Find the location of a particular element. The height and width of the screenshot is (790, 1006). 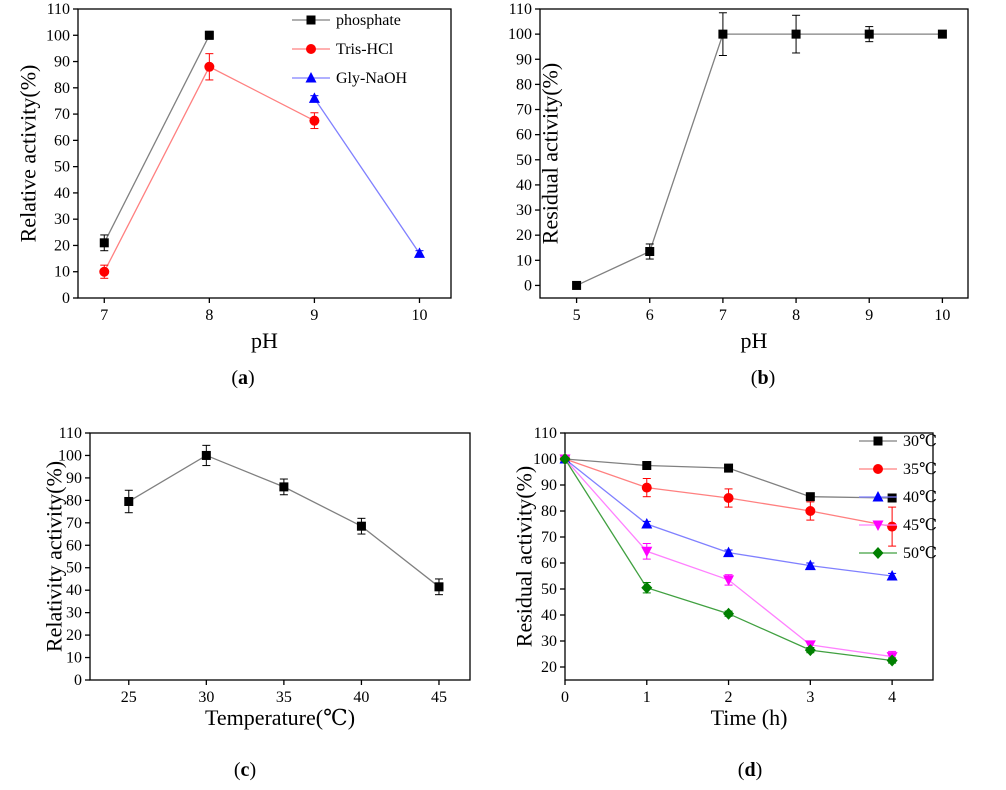

legend-label: 50℃ is located at coordinates (920, 553).